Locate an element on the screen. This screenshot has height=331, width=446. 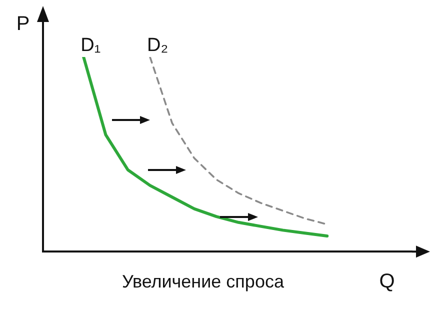
series-label: D₂ is located at coordinates (157, 45).